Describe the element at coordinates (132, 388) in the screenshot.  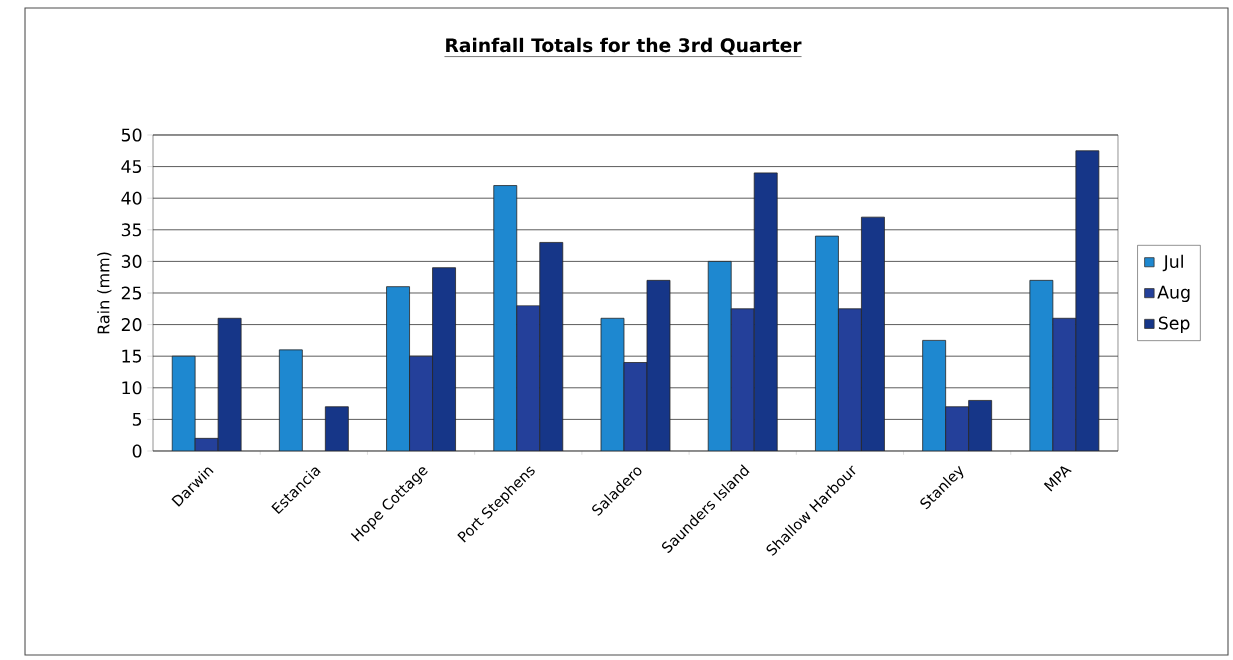
I see `y-tick-label: 10` at that location.